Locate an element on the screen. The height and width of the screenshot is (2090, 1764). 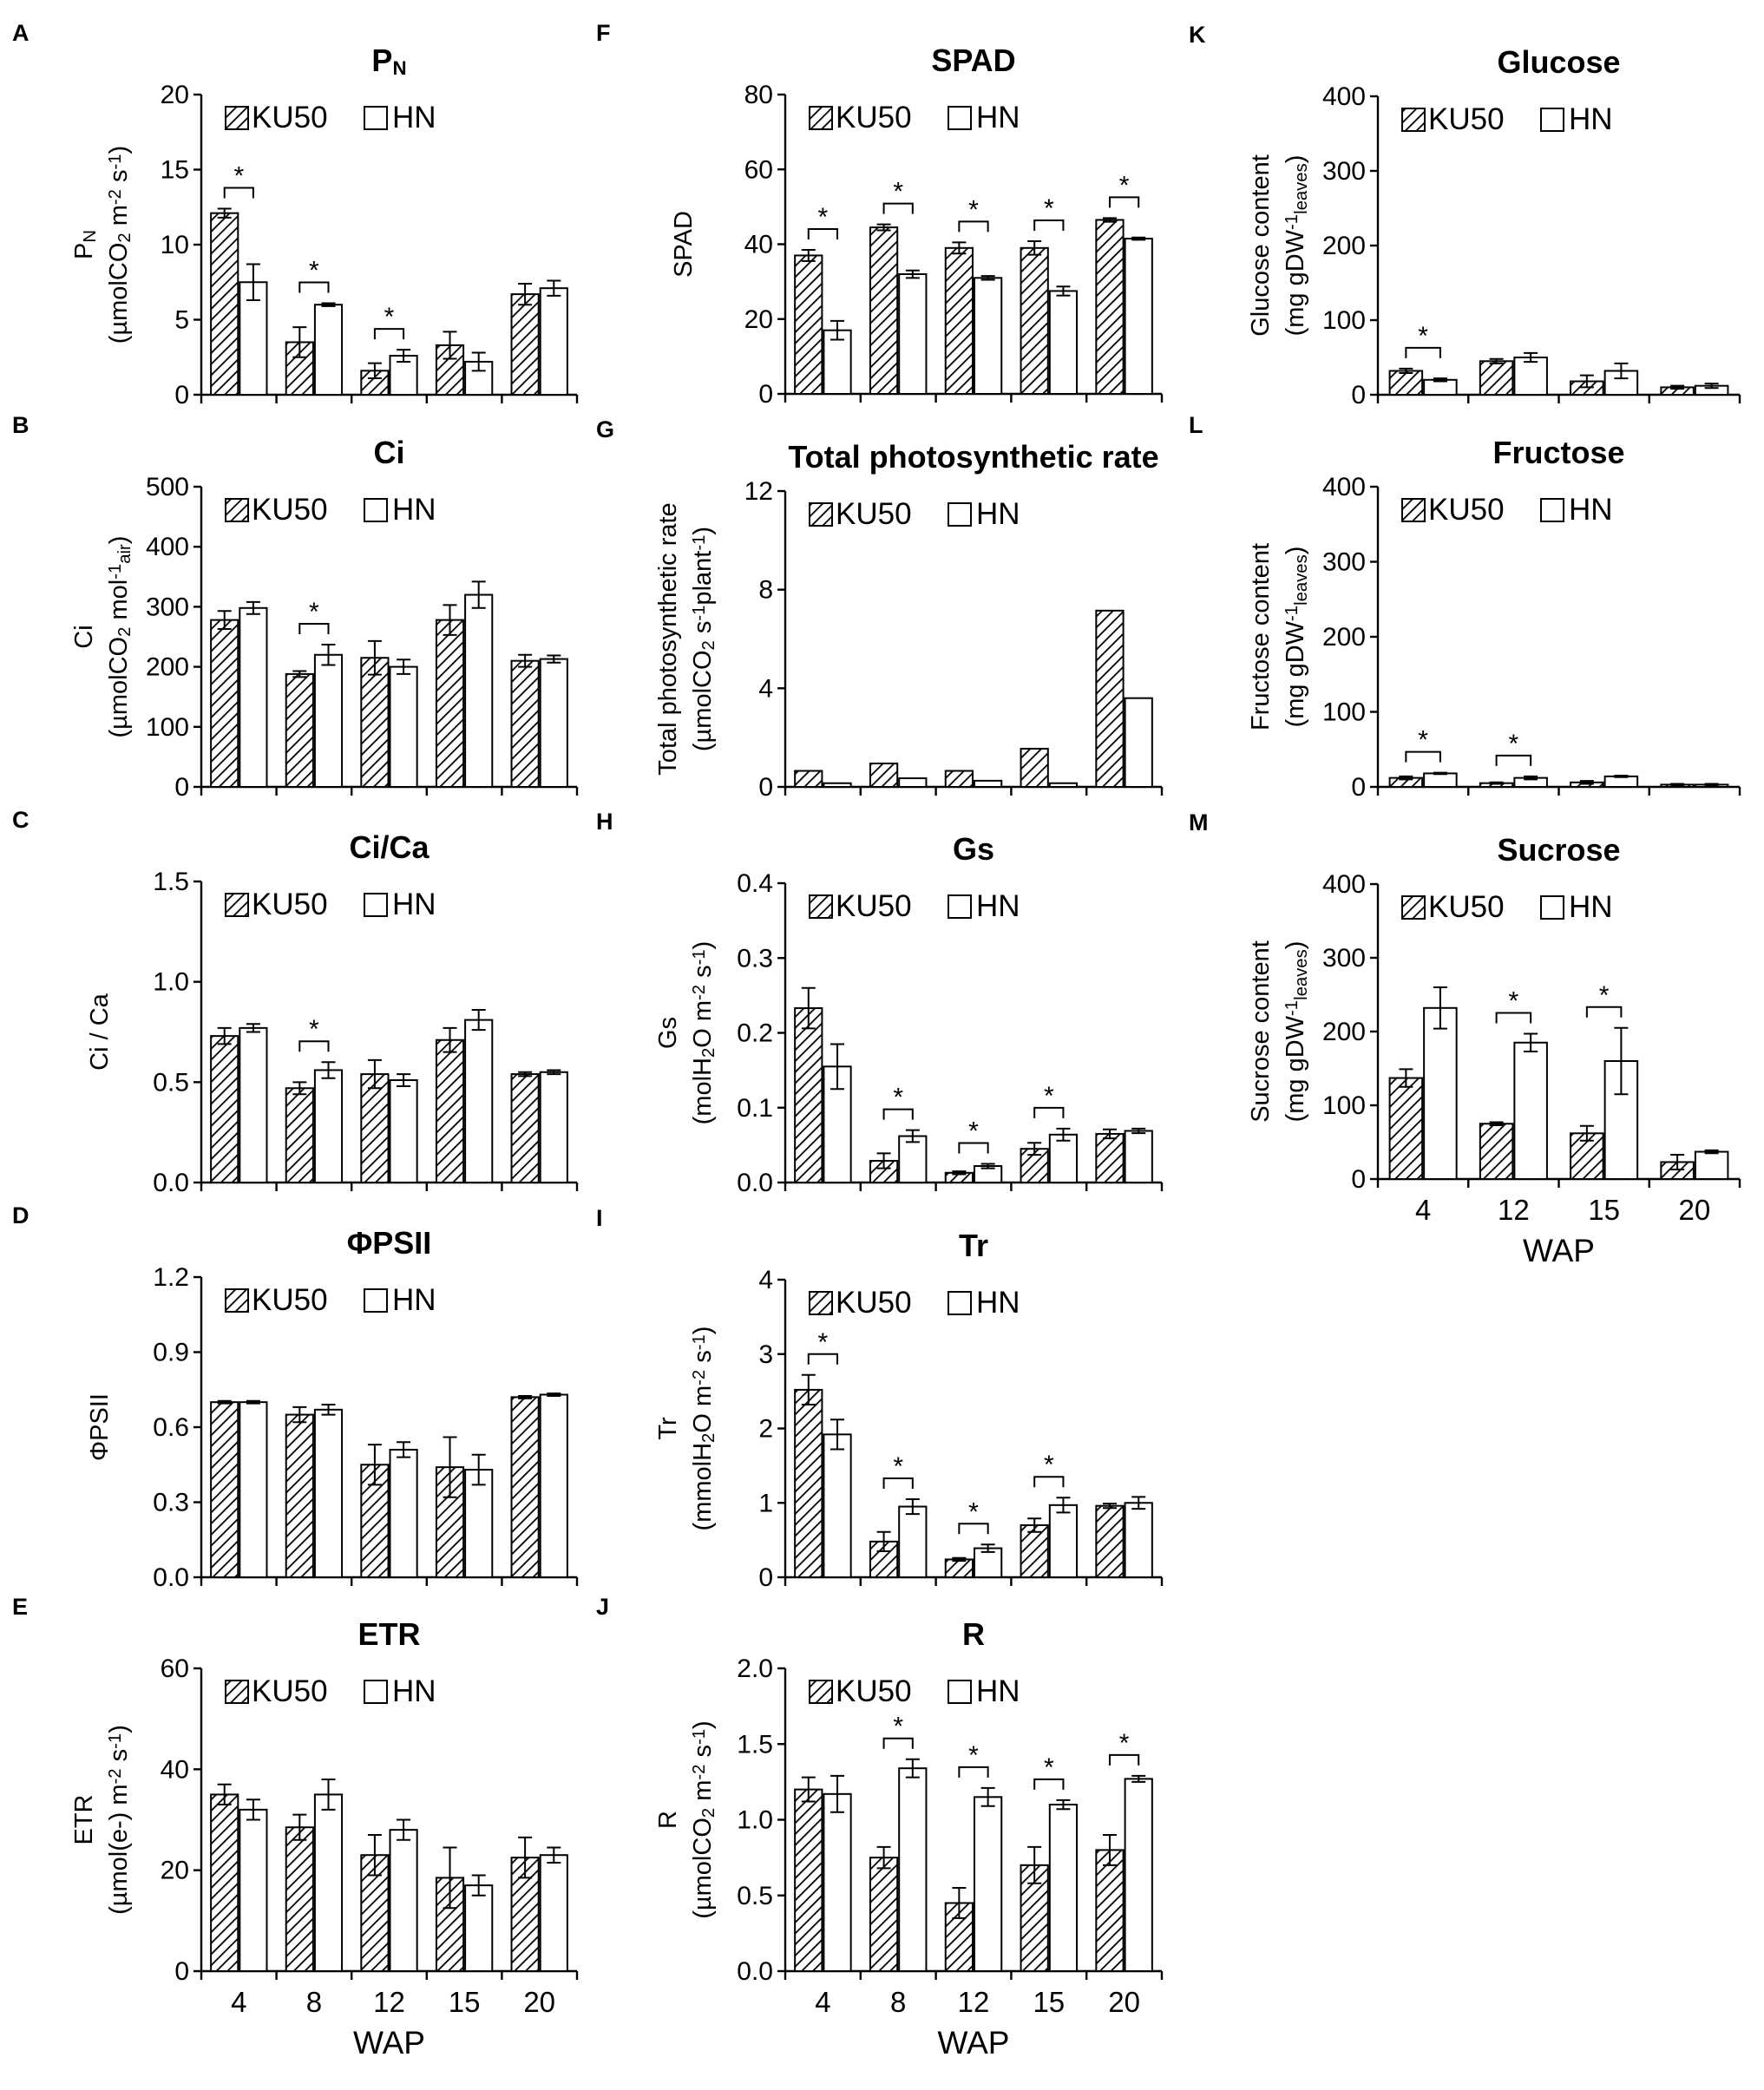
axis-title: ΦPSII is located at coordinates (100, 1427).